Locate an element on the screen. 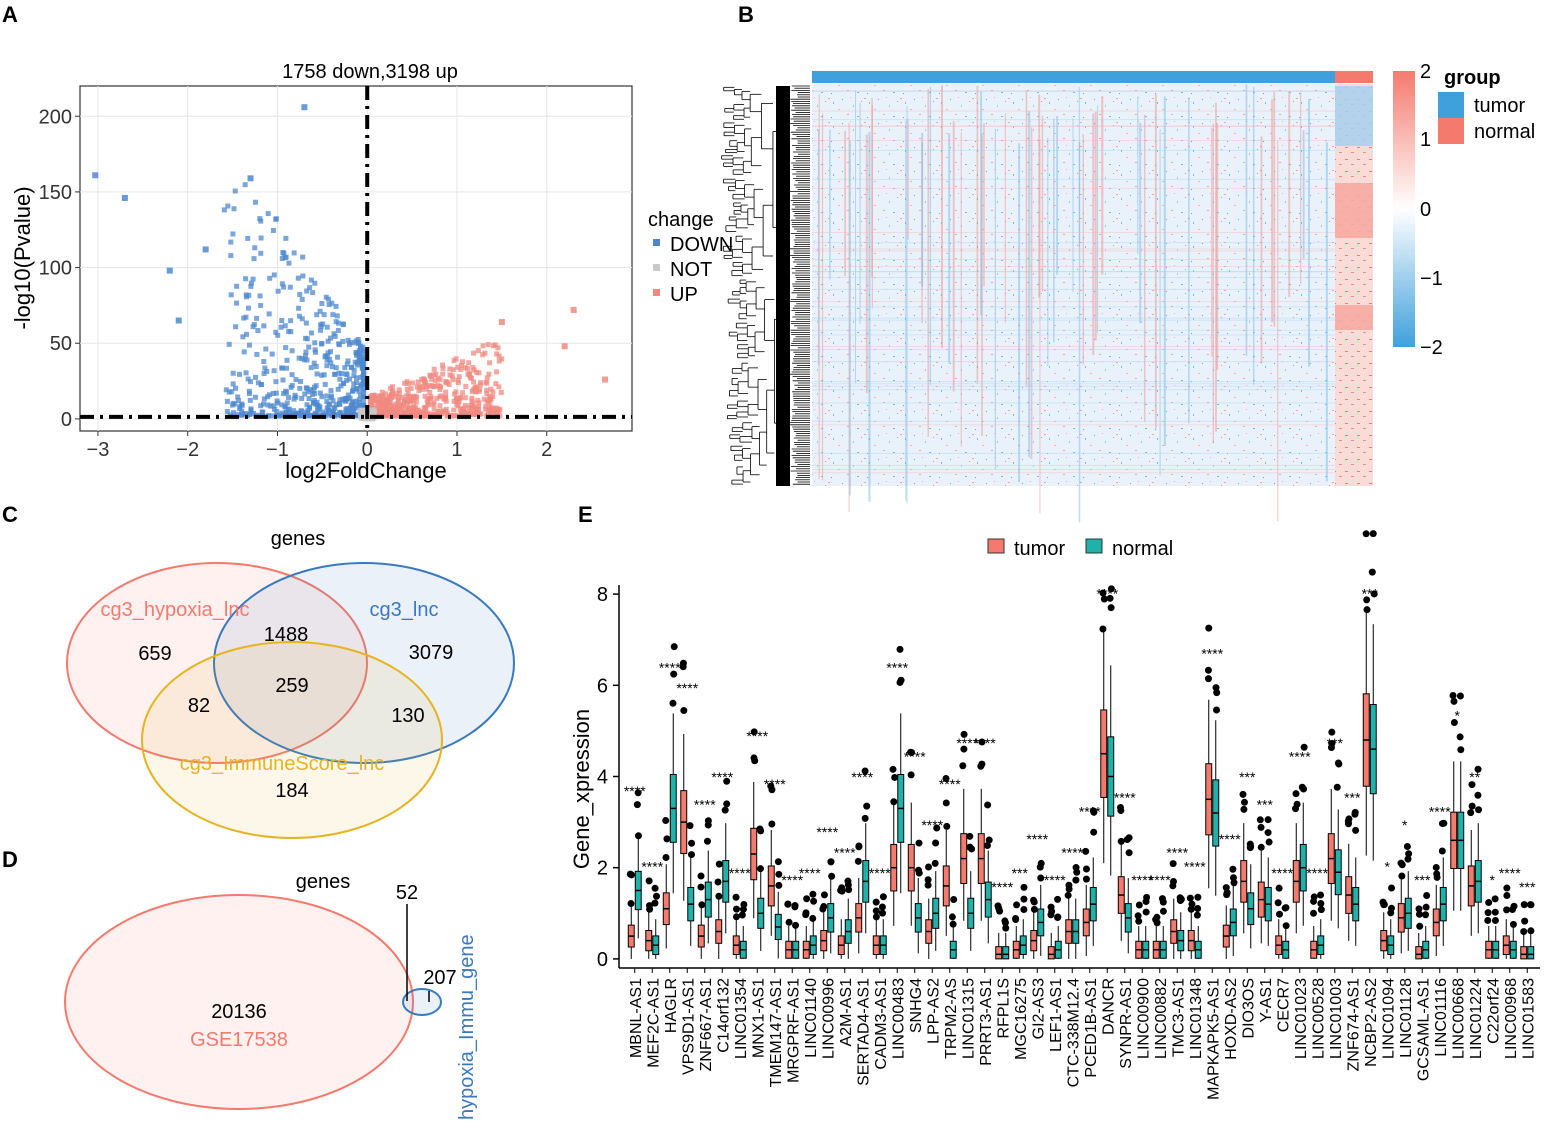 Image resolution: width=1551 pixels, height=1123 pixels. box-y-label: Gene_xpression is located at coordinates (581, 789).